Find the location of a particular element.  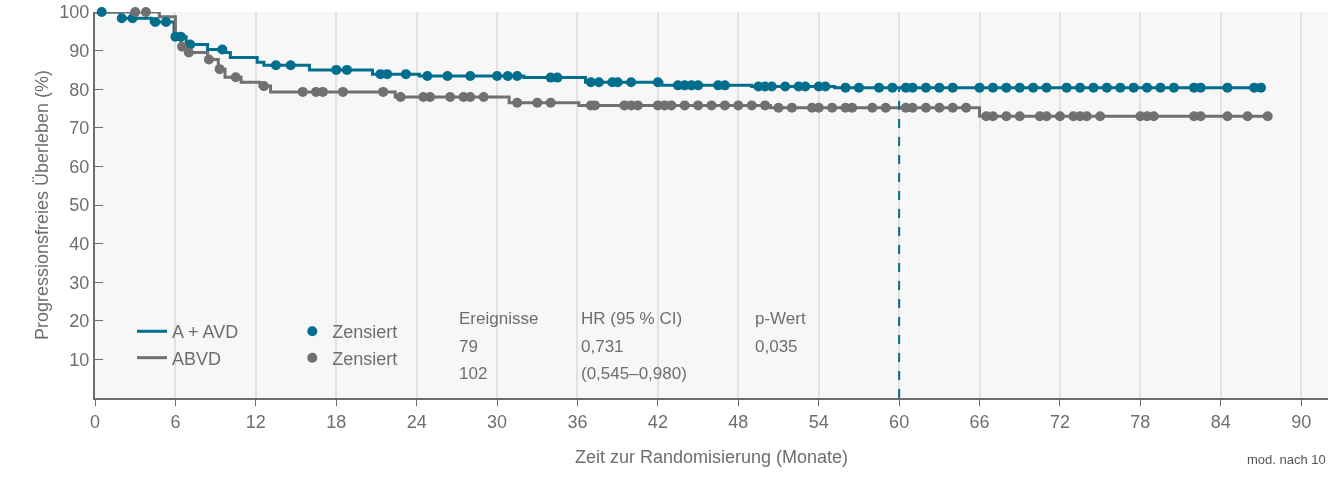

annotation: p-Wert is located at coordinates (780, 318).